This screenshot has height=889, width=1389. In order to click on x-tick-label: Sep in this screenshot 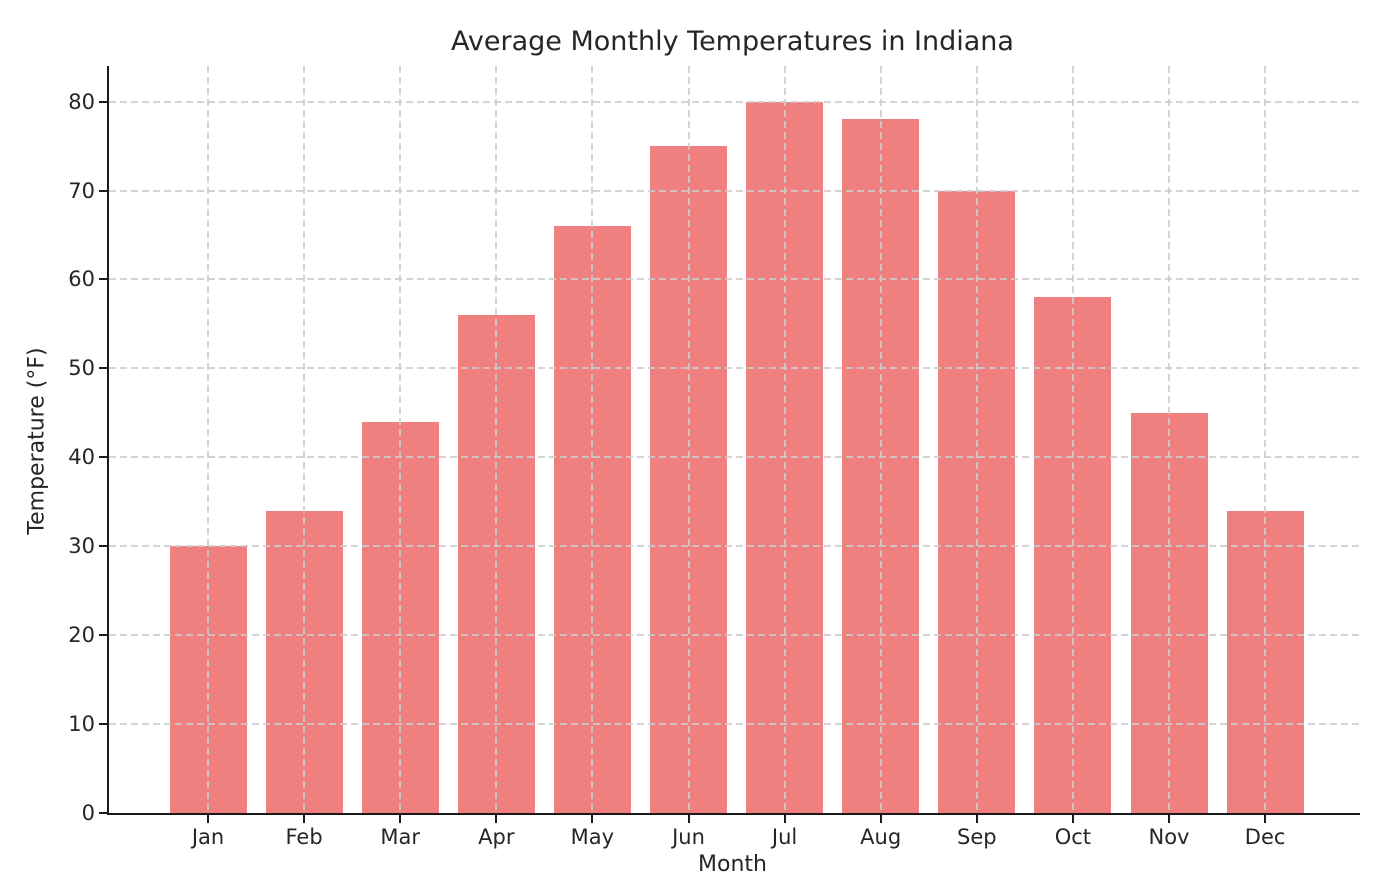, I will do `click(977, 837)`.